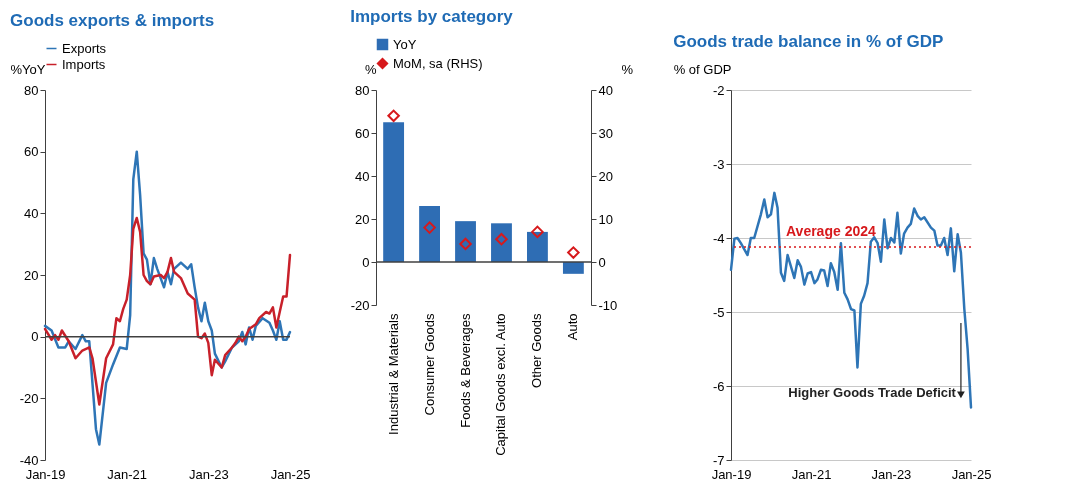 The width and height of the screenshot is (1065, 485). I want to click on x-tick-label: Capital Goods excl. Auto, so click(501, 384).